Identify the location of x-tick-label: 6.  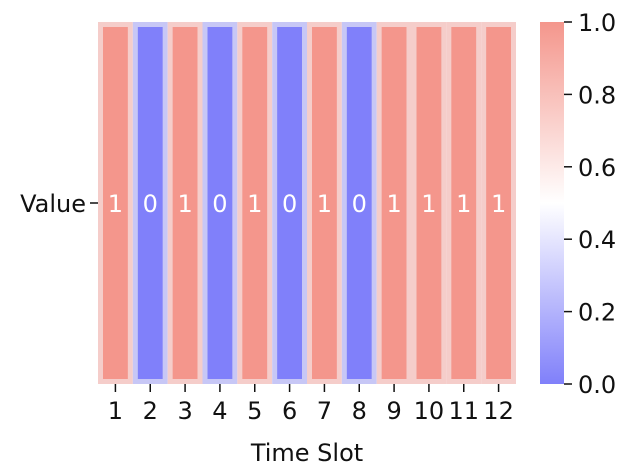
(289, 411).